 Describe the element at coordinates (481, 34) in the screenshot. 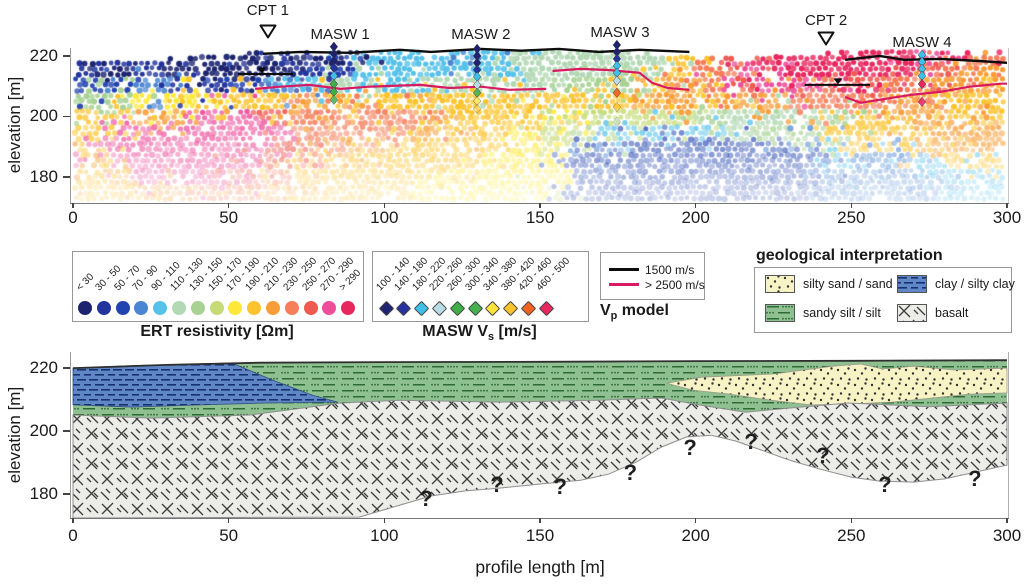

I see `masw-label: MASW 2` at that location.